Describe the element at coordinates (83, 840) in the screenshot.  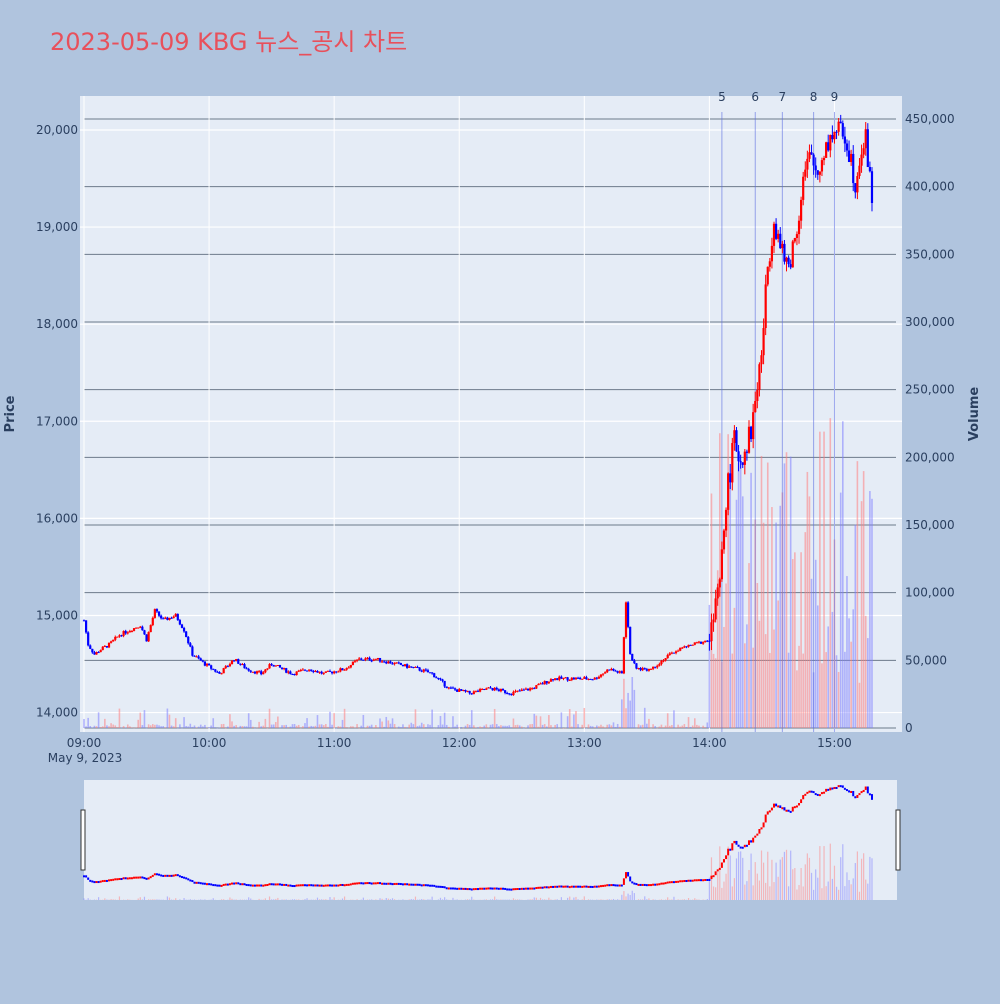
I see `range-slider-left-handle` at that location.